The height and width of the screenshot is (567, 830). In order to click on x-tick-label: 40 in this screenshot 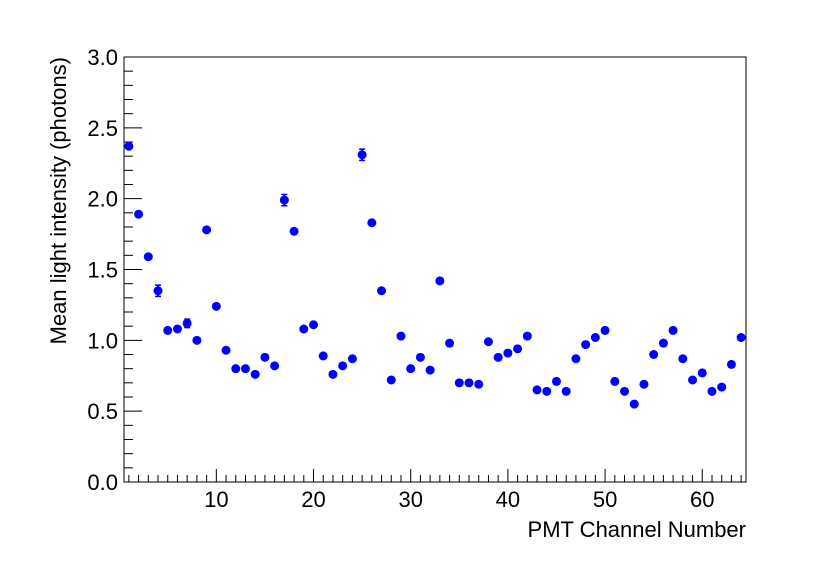, I will do `click(508, 499)`.